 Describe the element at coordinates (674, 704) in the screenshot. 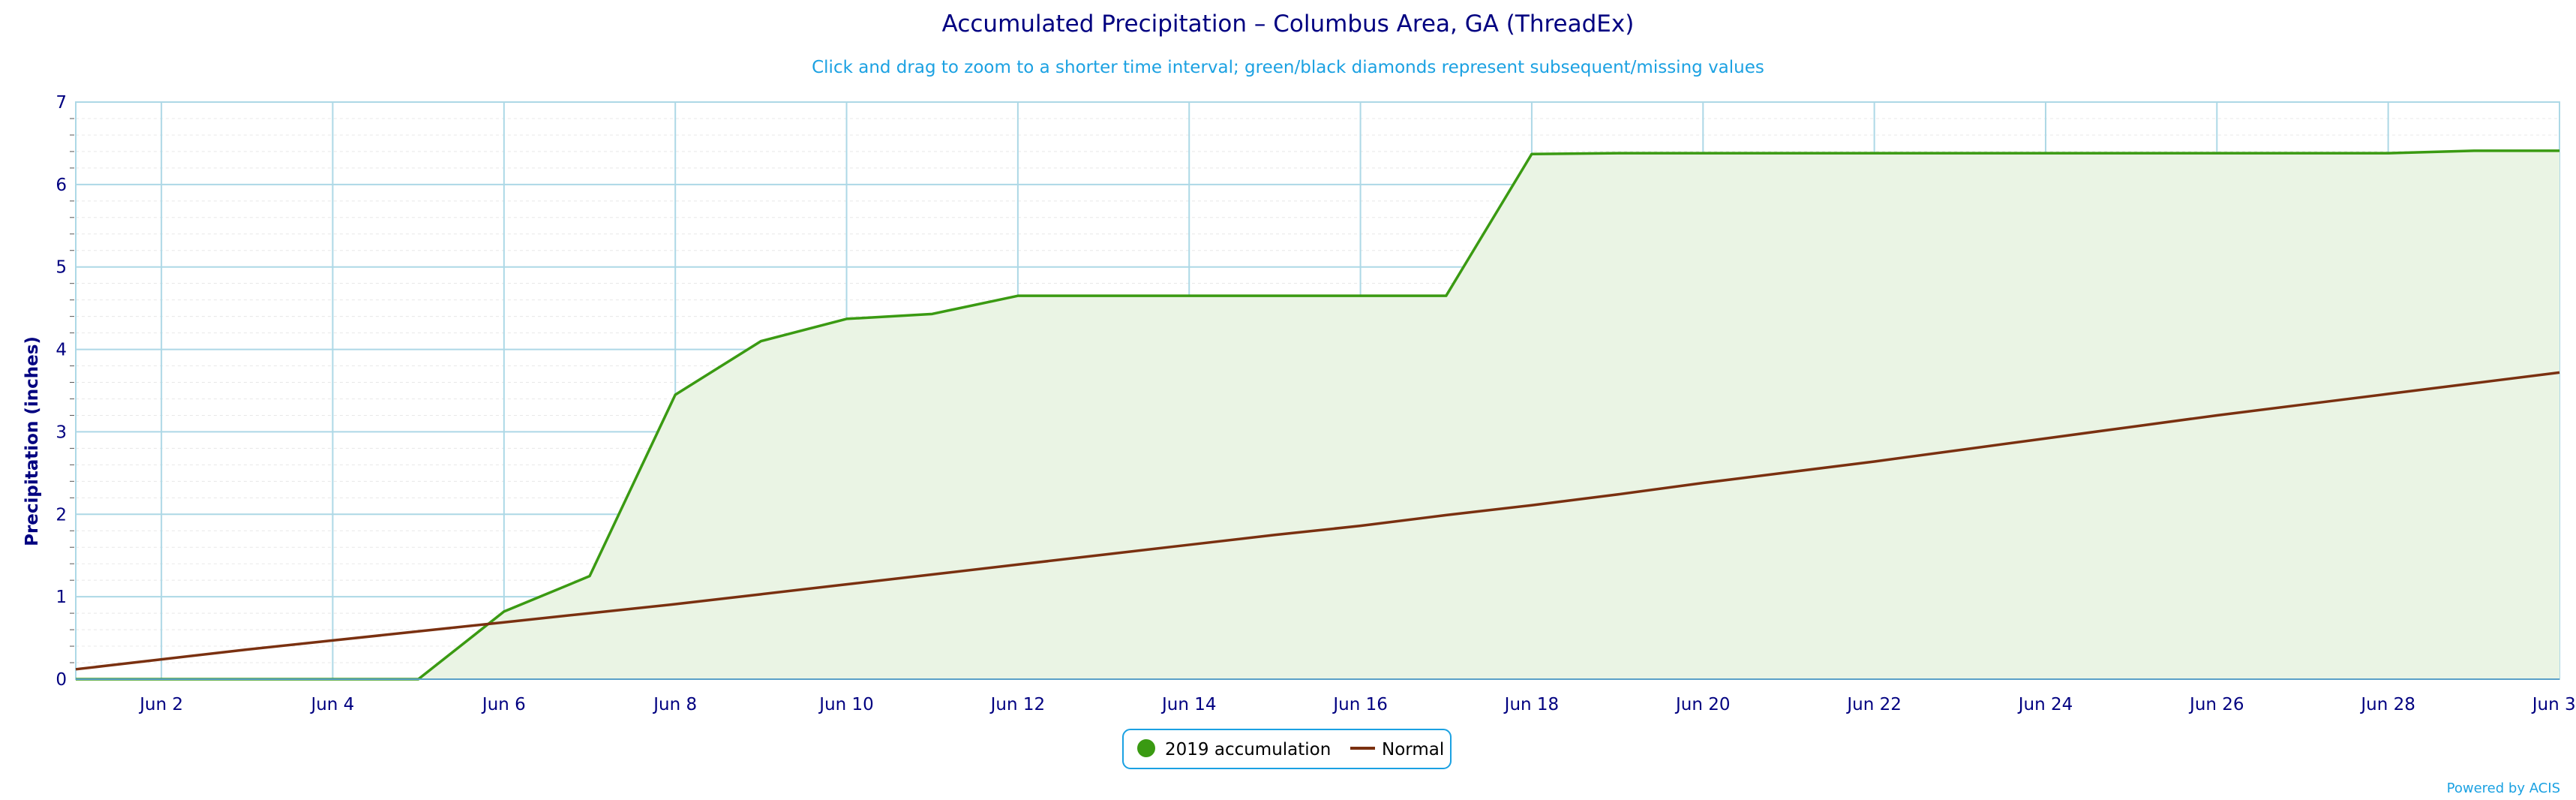

I see `x-tick-label: Jun 8` at that location.